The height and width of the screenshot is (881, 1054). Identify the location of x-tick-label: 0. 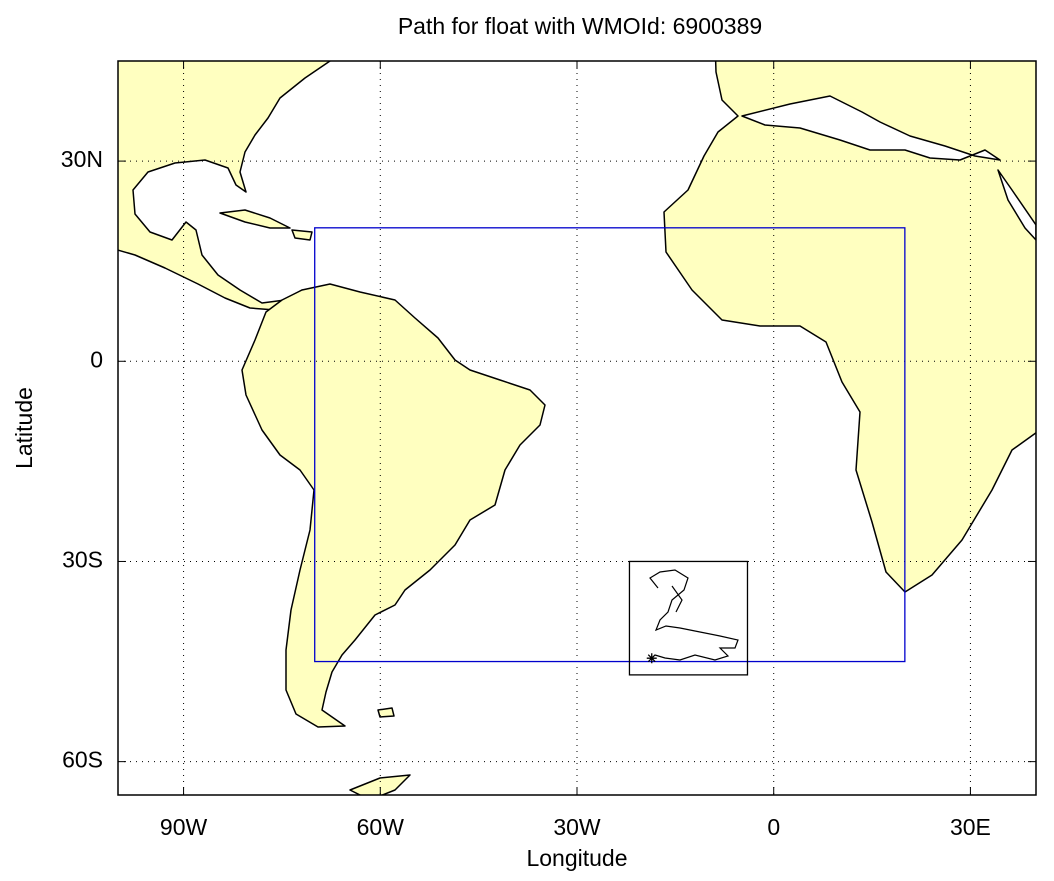
(773, 827).